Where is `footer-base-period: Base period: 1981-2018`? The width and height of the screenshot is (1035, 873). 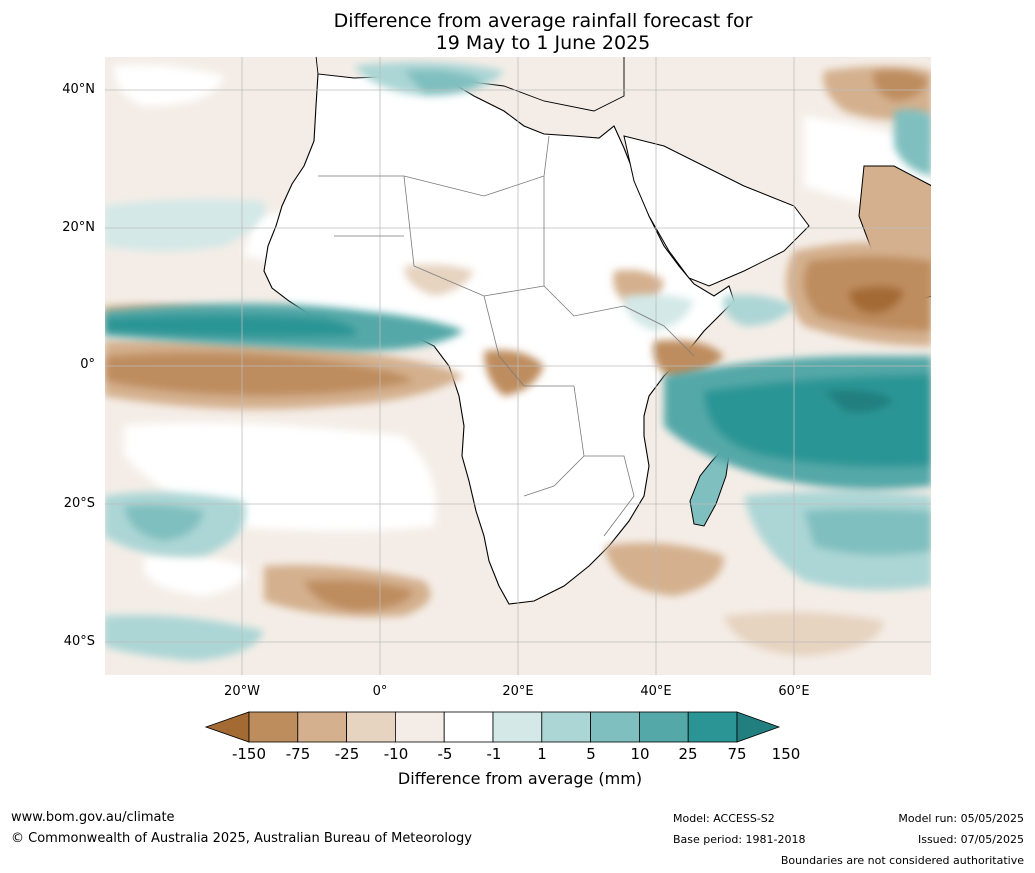 footer-base-period: Base period: 1981-2018 is located at coordinates (739, 839).